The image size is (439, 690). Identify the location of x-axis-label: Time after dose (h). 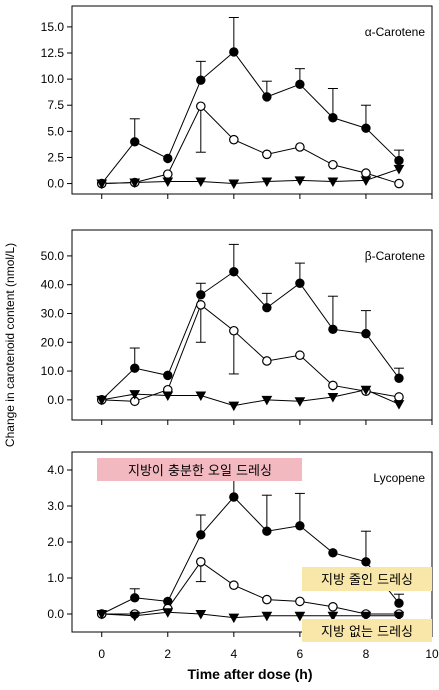
(250, 674).